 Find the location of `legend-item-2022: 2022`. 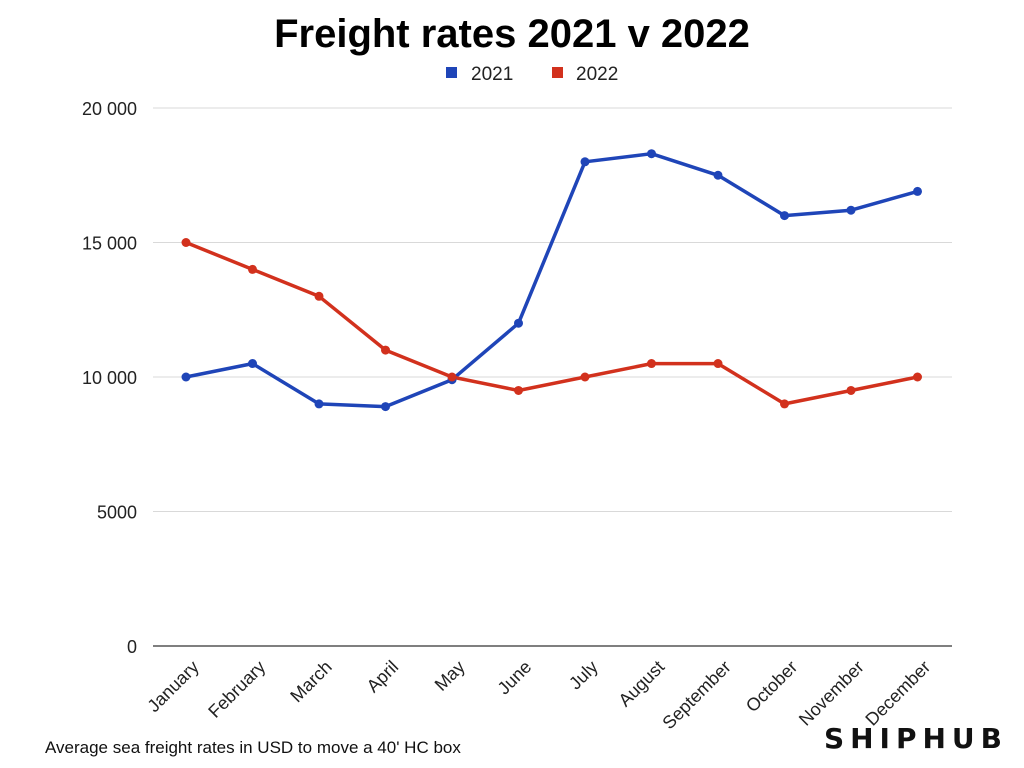

legend-item-2022: 2022 is located at coordinates (585, 74).